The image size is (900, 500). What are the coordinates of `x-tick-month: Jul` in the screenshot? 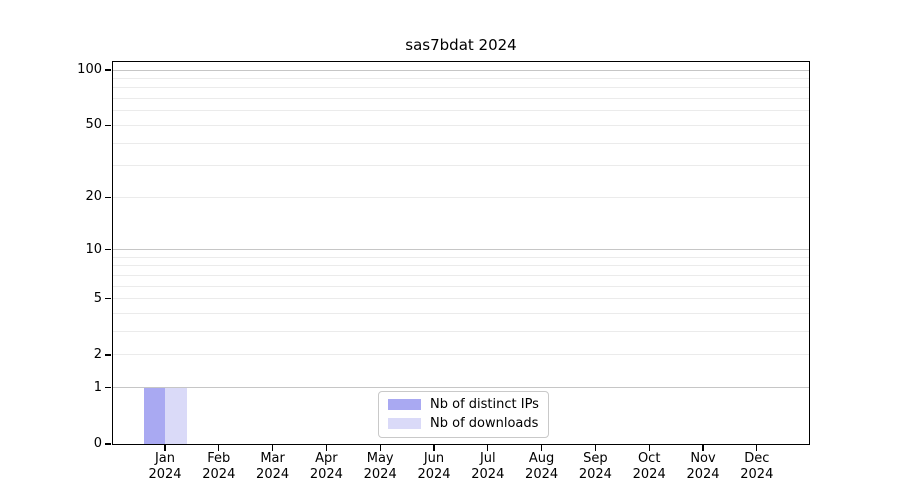 It's located at (487, 458).